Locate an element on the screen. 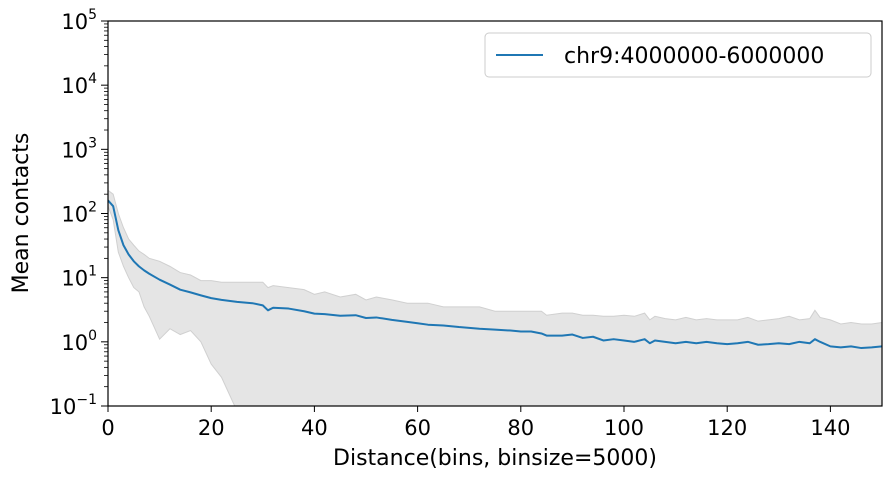 This screenshot has width=892, height=479. x-tick-label-80: 80 is located at coordinates (520, 428).